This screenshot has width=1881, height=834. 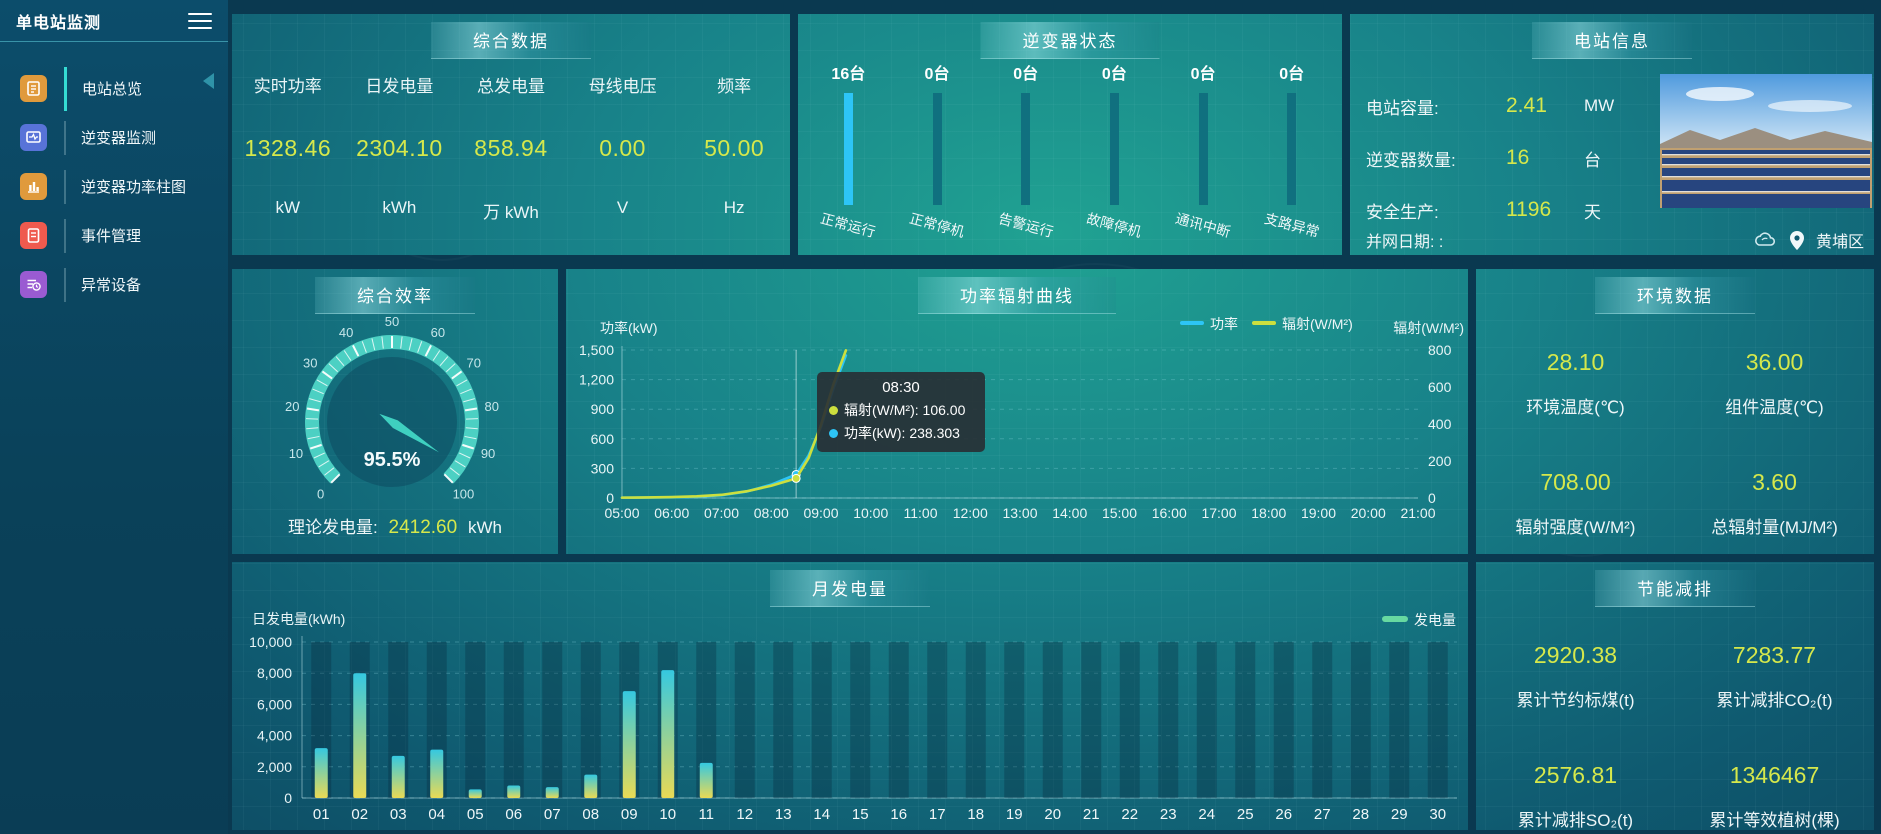 What do you see at coordinates (274, 704) in the screenshot?
I see `svg-text: 6,000` at bounding box center [274, 704].